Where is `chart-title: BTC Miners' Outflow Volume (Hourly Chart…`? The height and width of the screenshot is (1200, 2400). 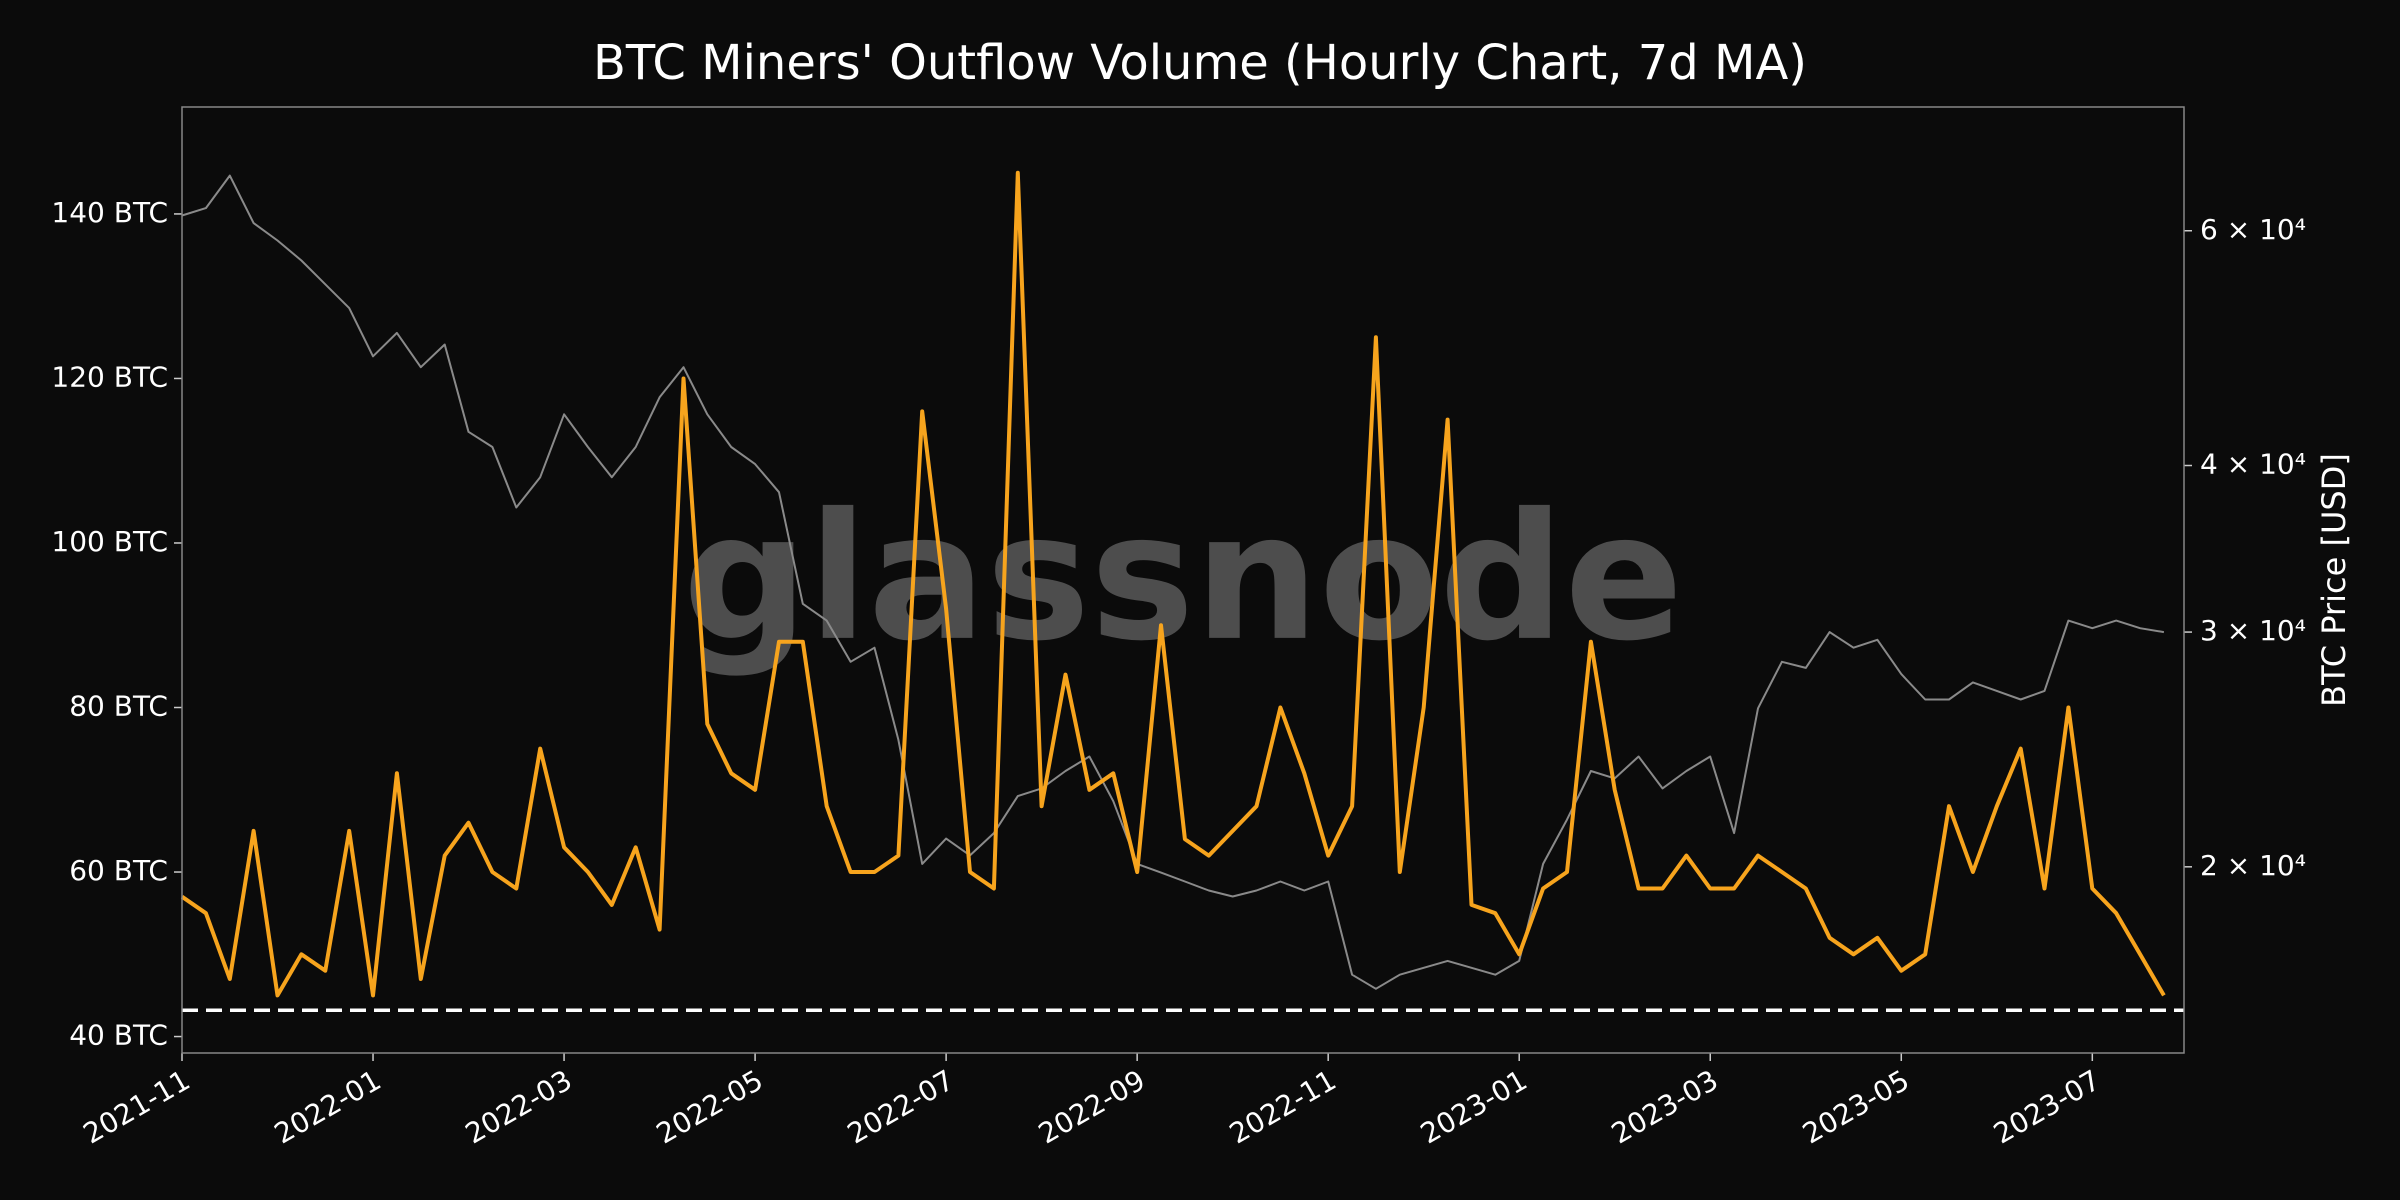 chart-title: BTC Miners' Outflow Volume (Hourly Chart… is located at coordinates (1200, 63).